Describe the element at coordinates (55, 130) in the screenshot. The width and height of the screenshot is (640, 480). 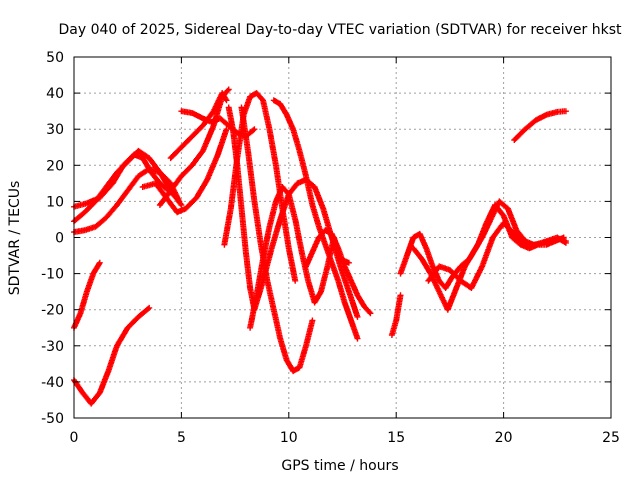
I see `y-tick-label: 30` at that location.